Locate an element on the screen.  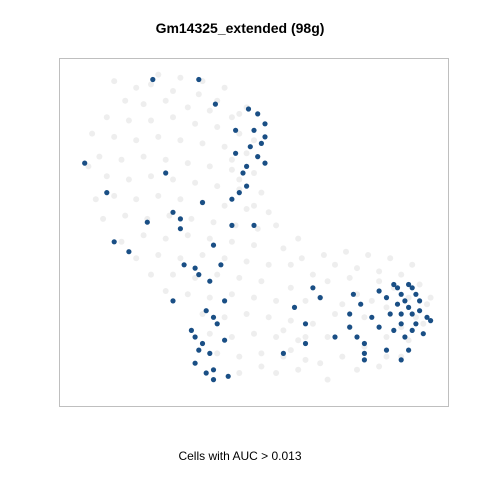
chart-title: Gm14325_extended (98g) is located at coordinates (240, 28).